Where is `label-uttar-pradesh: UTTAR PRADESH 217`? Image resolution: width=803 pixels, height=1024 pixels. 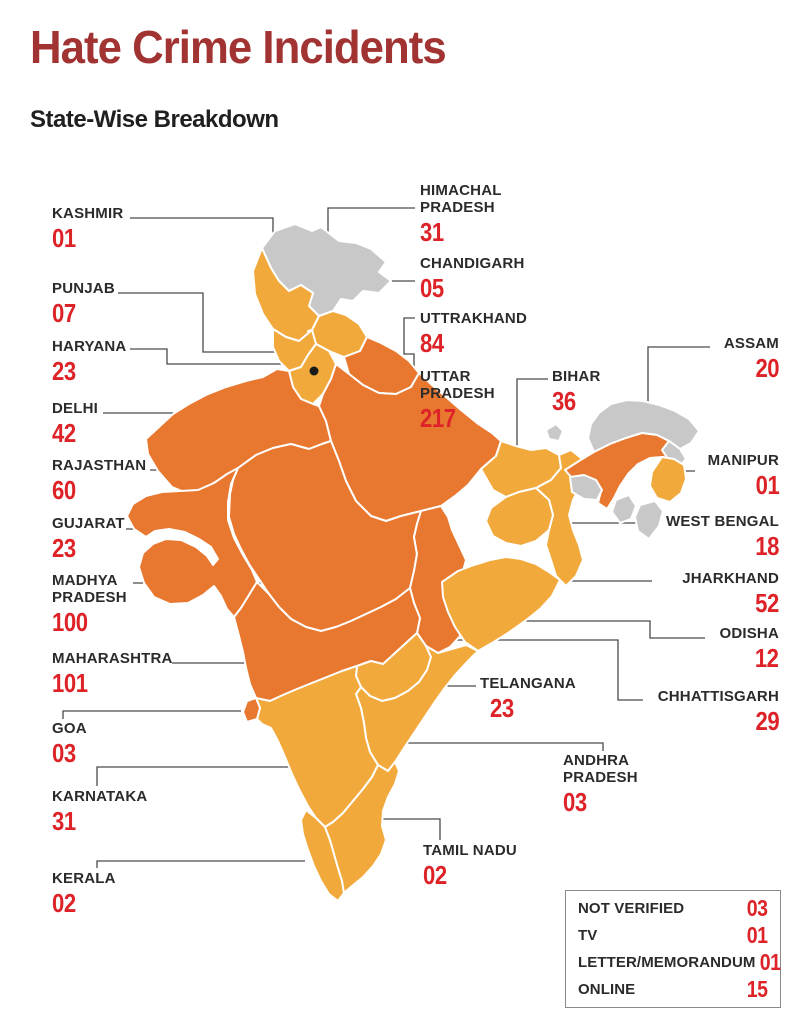
label-uttar-pradesh: UTTAR PRADESH 217 is located at coordinates (460, 399).